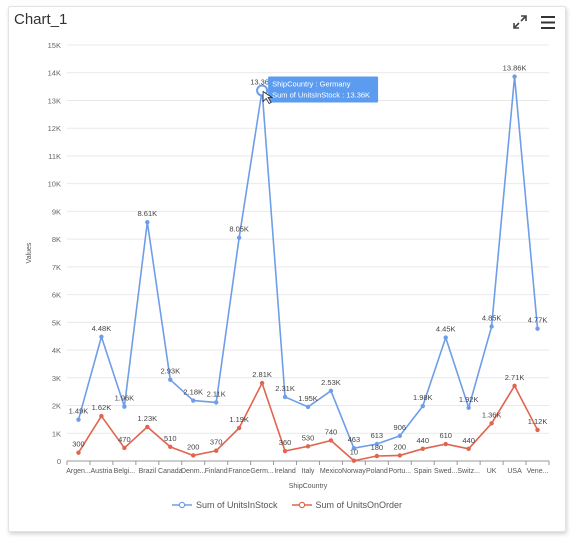  I want to click on chart-legend: Sum of UnitsInStock Sum of UnitsOnOrder, so click(287, 505).